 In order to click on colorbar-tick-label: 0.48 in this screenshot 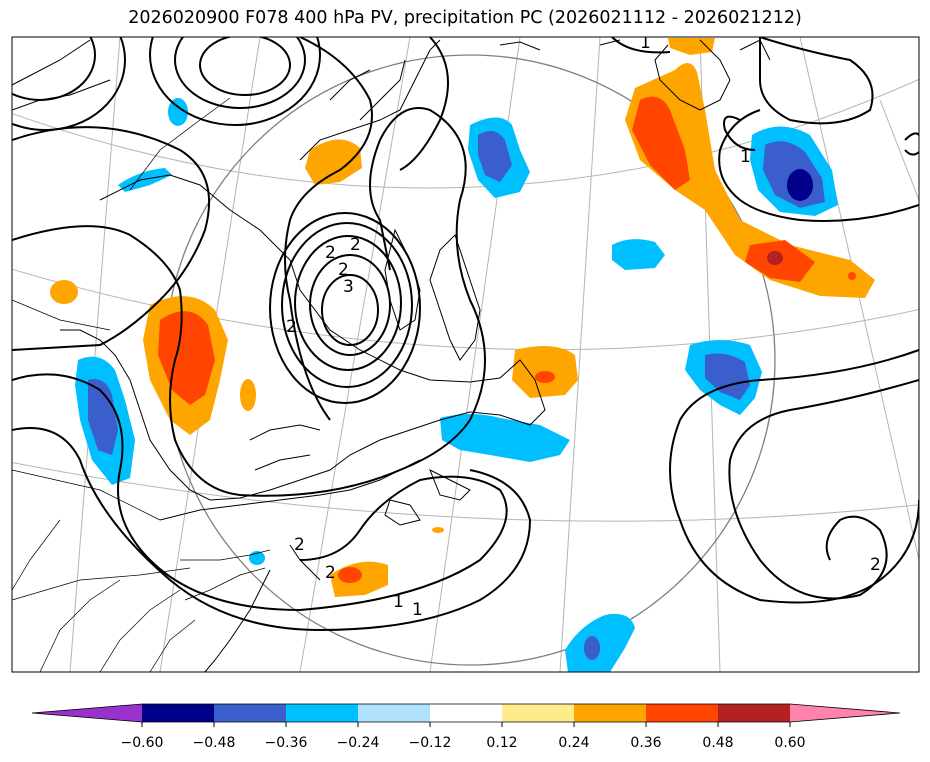, I will do `click(717, 743)`.